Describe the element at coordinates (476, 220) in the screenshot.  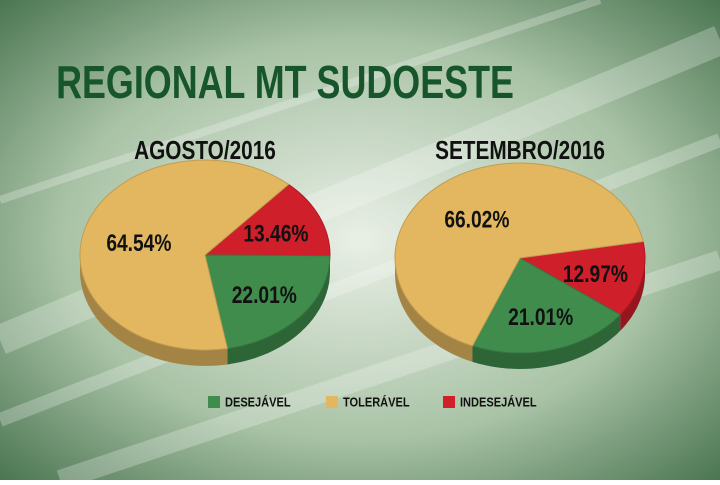
I see `data-label: 66.02%` at that location.